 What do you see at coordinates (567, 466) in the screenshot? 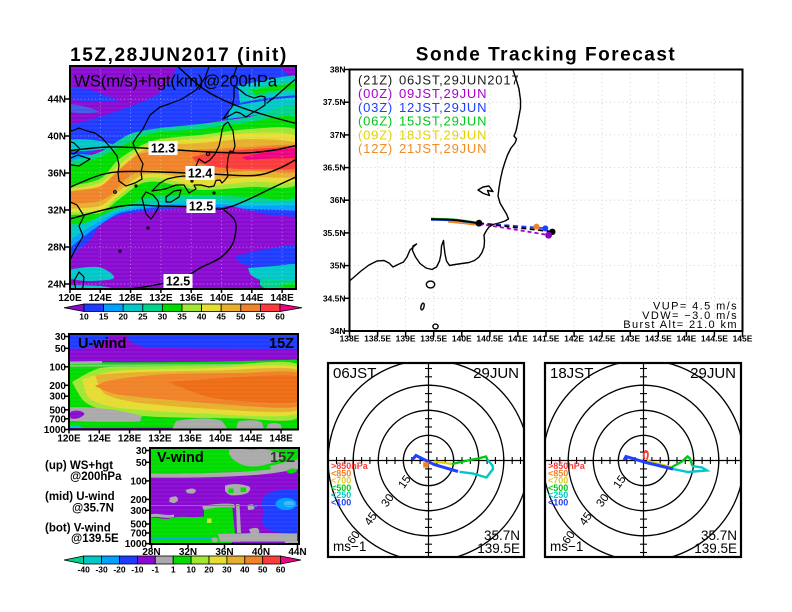
I see `svg-text: >850hPa` at bounding box center [567, 466].